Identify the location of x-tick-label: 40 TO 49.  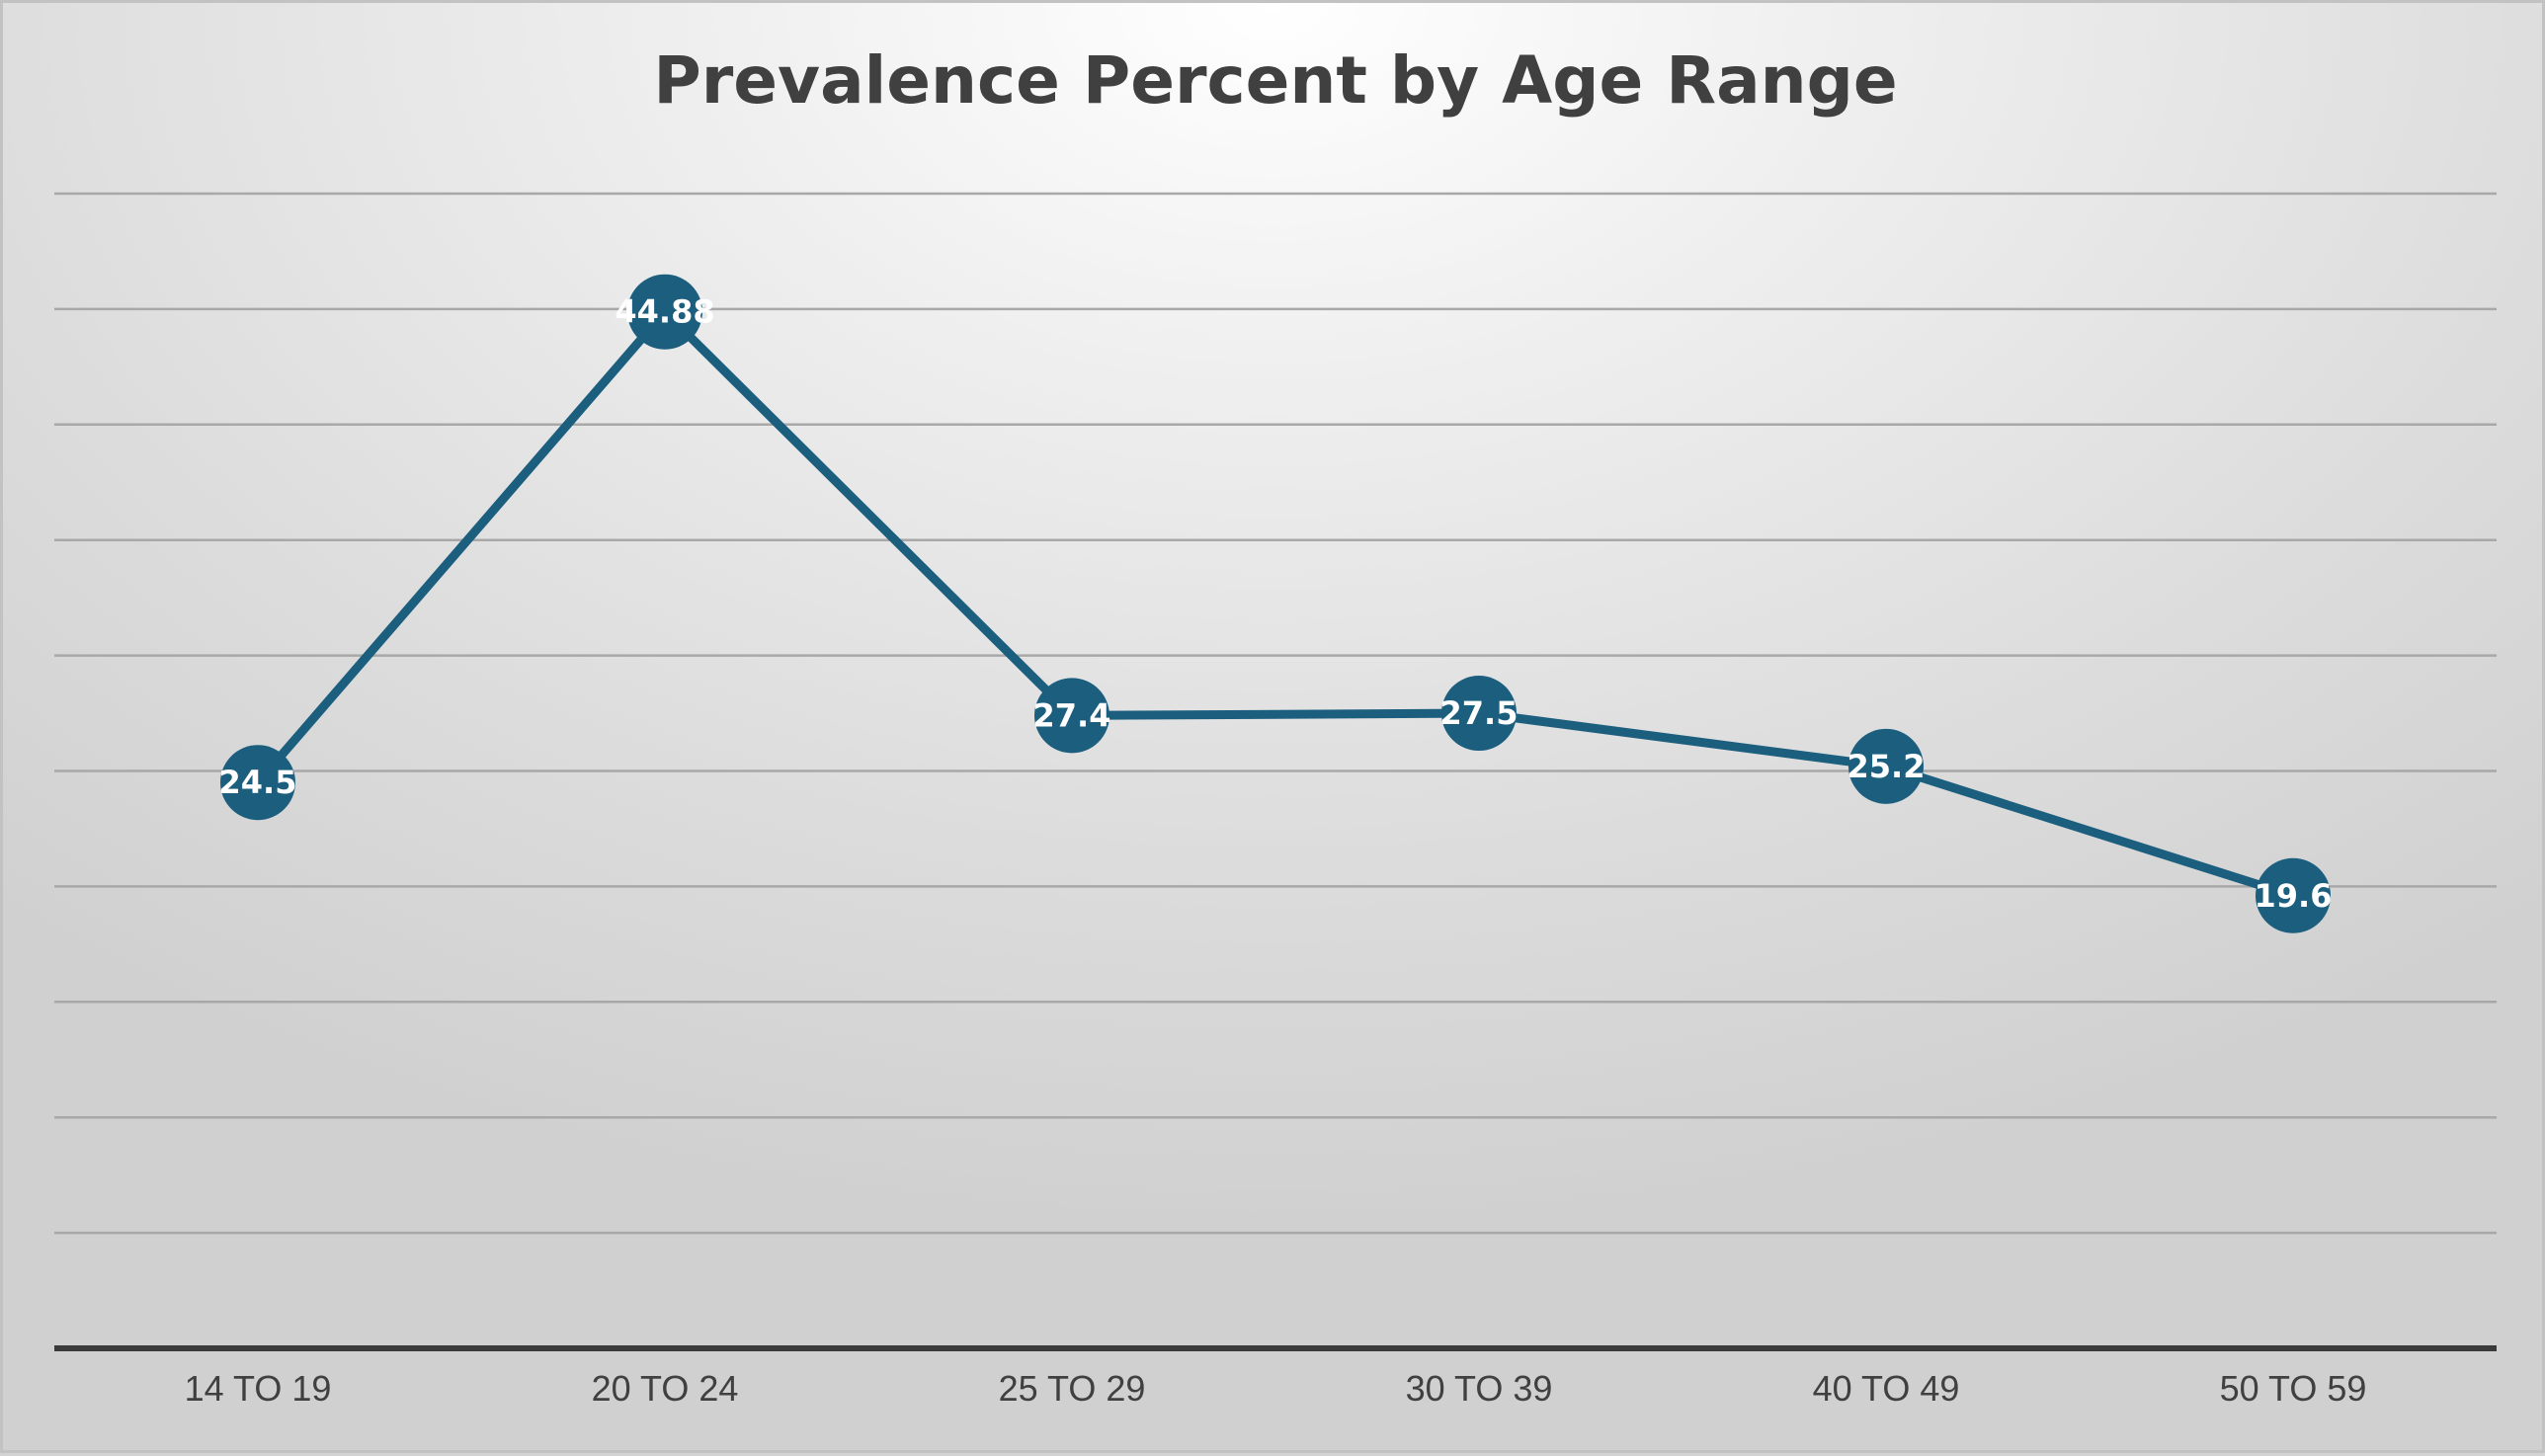
(1886, 1388).